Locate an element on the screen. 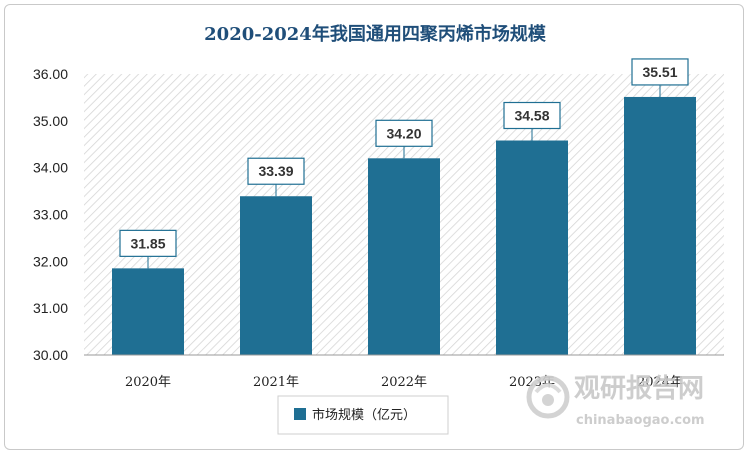 The width and height of the screenshot is (750, 455). data-label-text: 35.51 is located at coordinates (659, 72).